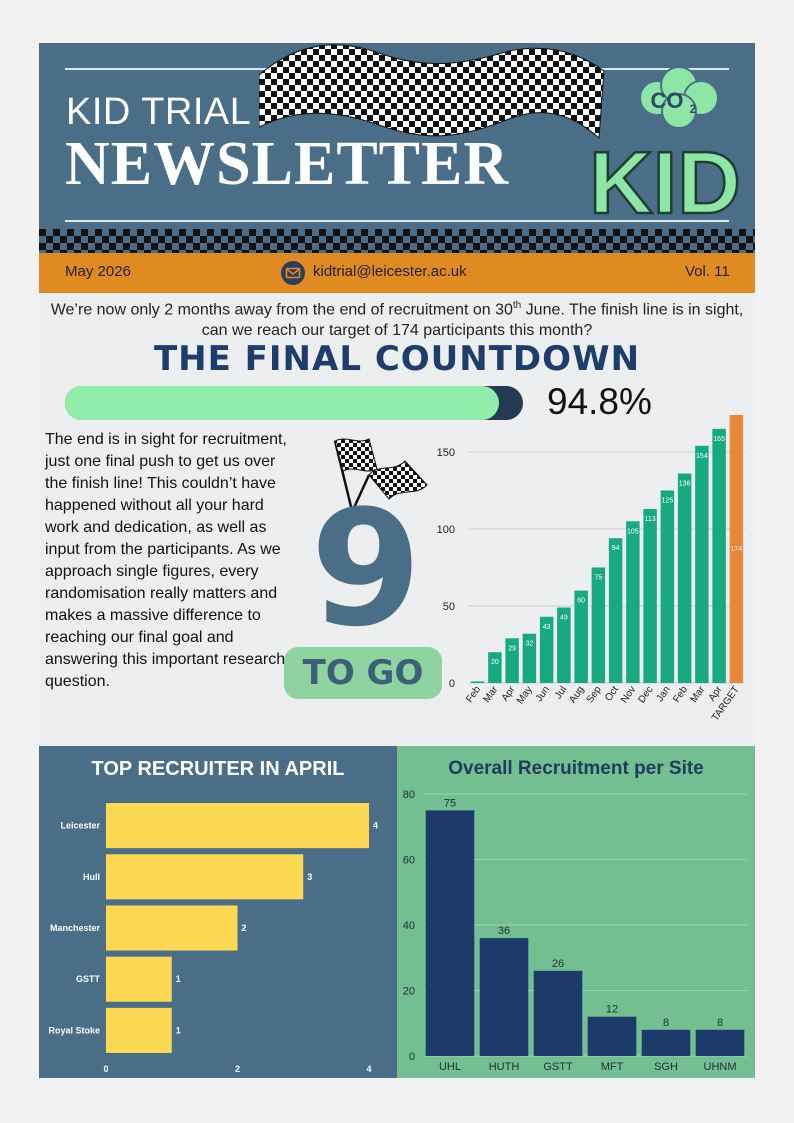 The image size is (794, 1123). What do you see at coordinates (612, 693) in the screenshot?
I see `x-tick-label: Oct` at bounding box center [612, 693].